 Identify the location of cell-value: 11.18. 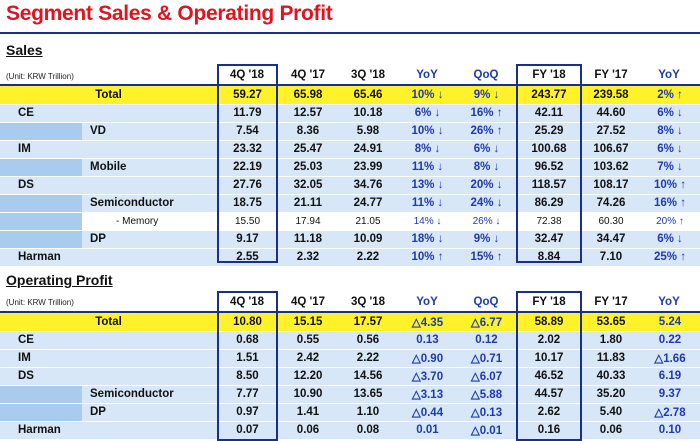
(308, 239).